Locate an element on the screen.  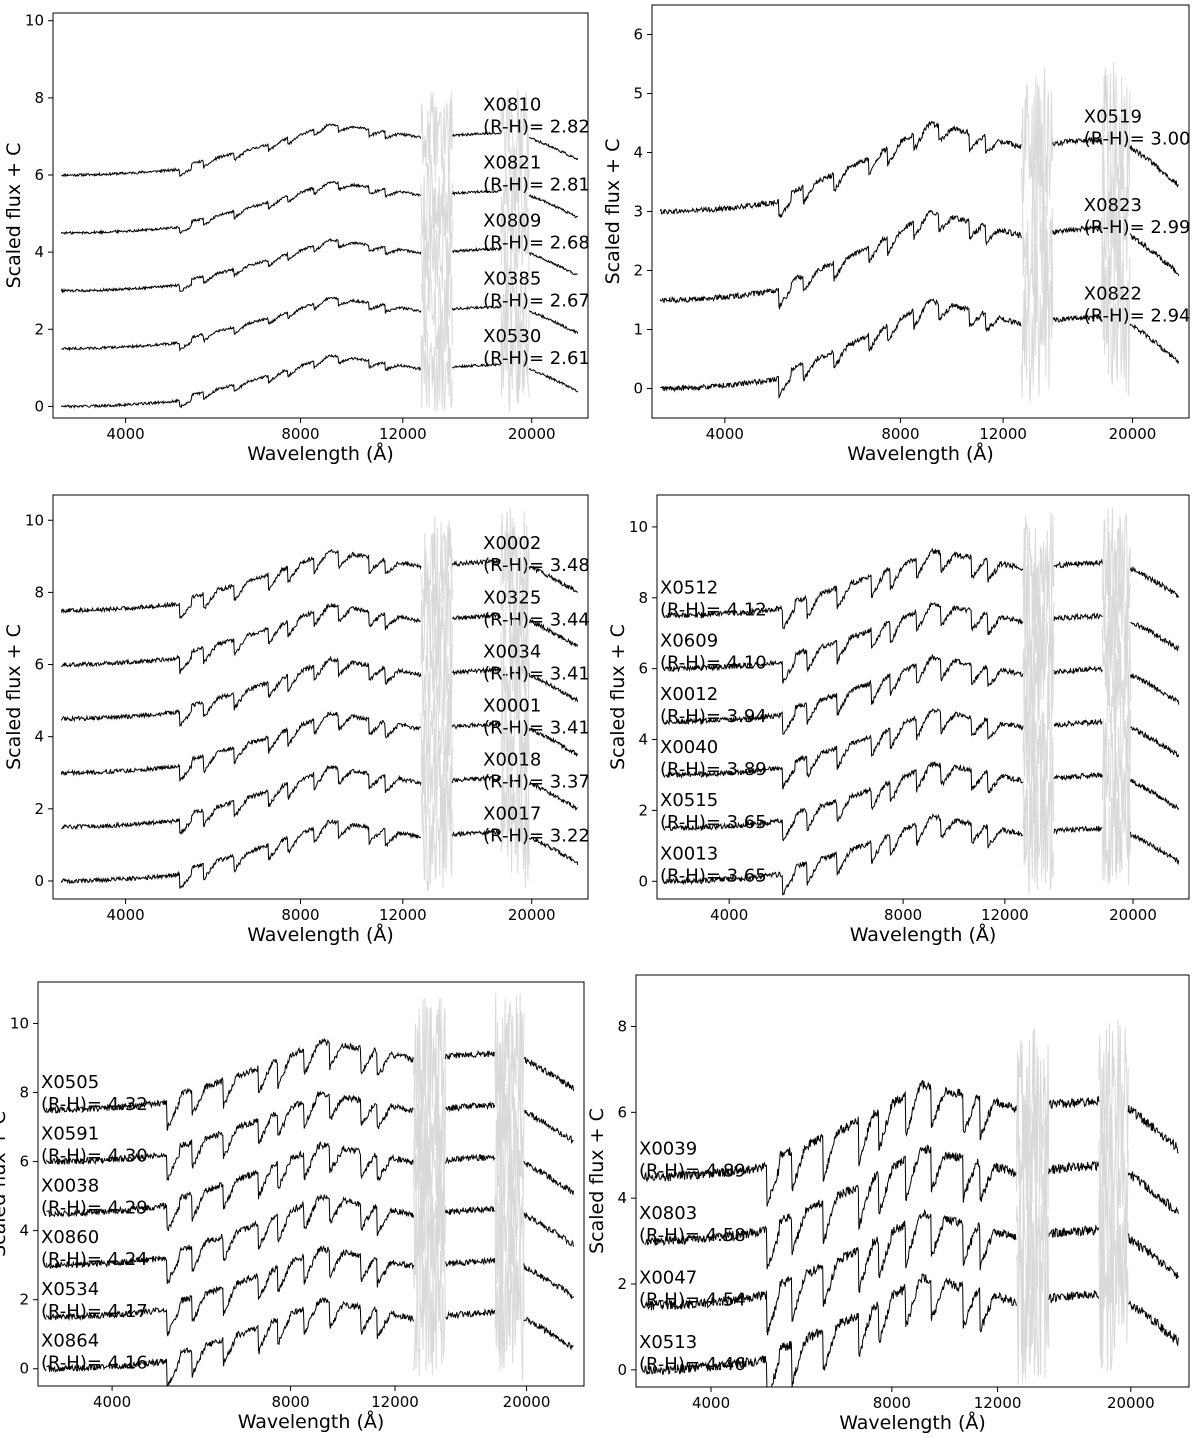
x-axis-title: Wavelength (Å) is located at coordinates (920, 453).